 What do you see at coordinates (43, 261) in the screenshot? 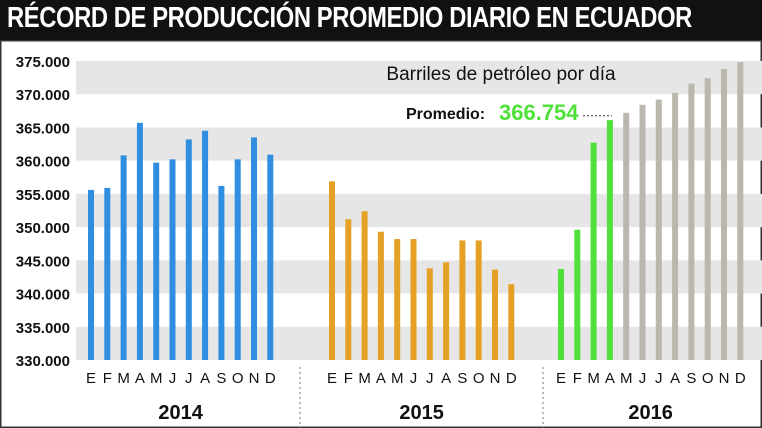
I see `y-tick-label: 345.000` at bounding box center [43, 261].